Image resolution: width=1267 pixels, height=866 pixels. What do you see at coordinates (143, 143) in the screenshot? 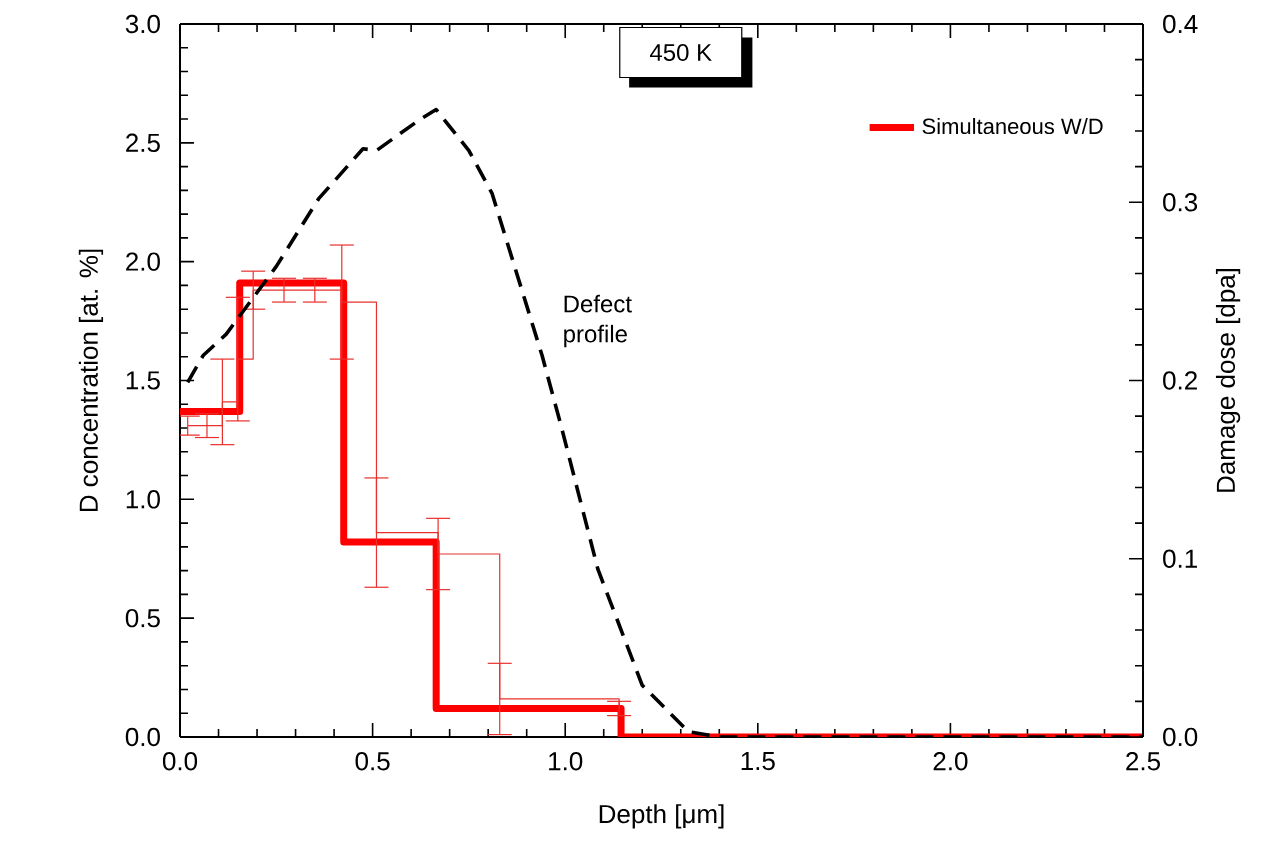
I see `y-tick-label: 2.5` at bounding box center [143, 143].